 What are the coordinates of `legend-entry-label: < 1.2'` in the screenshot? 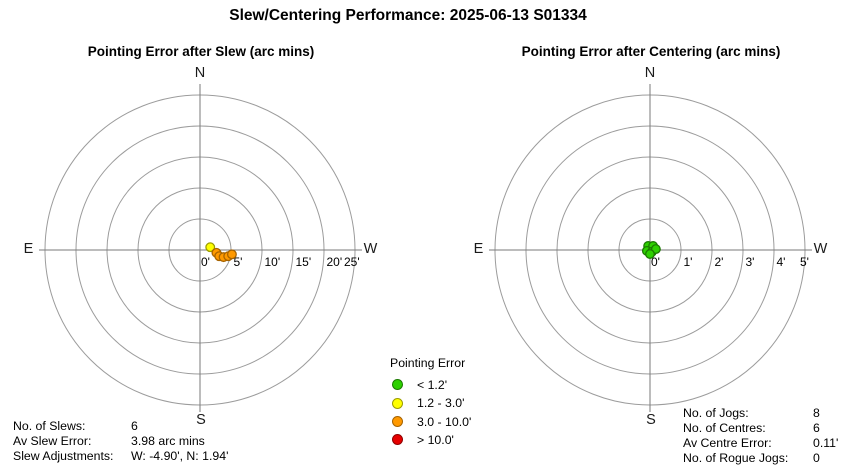 It's located at (432, 385).